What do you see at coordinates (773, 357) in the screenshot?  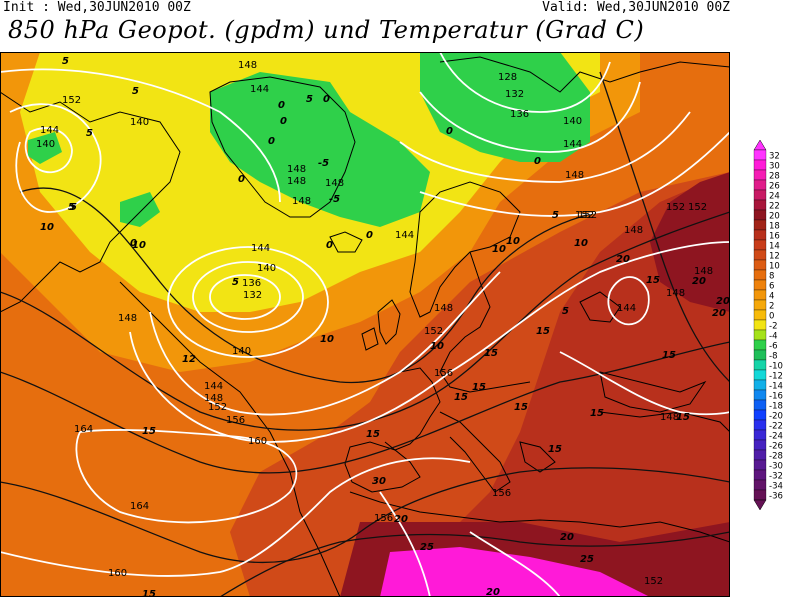 I see `scale-label: -8` at bounding box center [773, 357].